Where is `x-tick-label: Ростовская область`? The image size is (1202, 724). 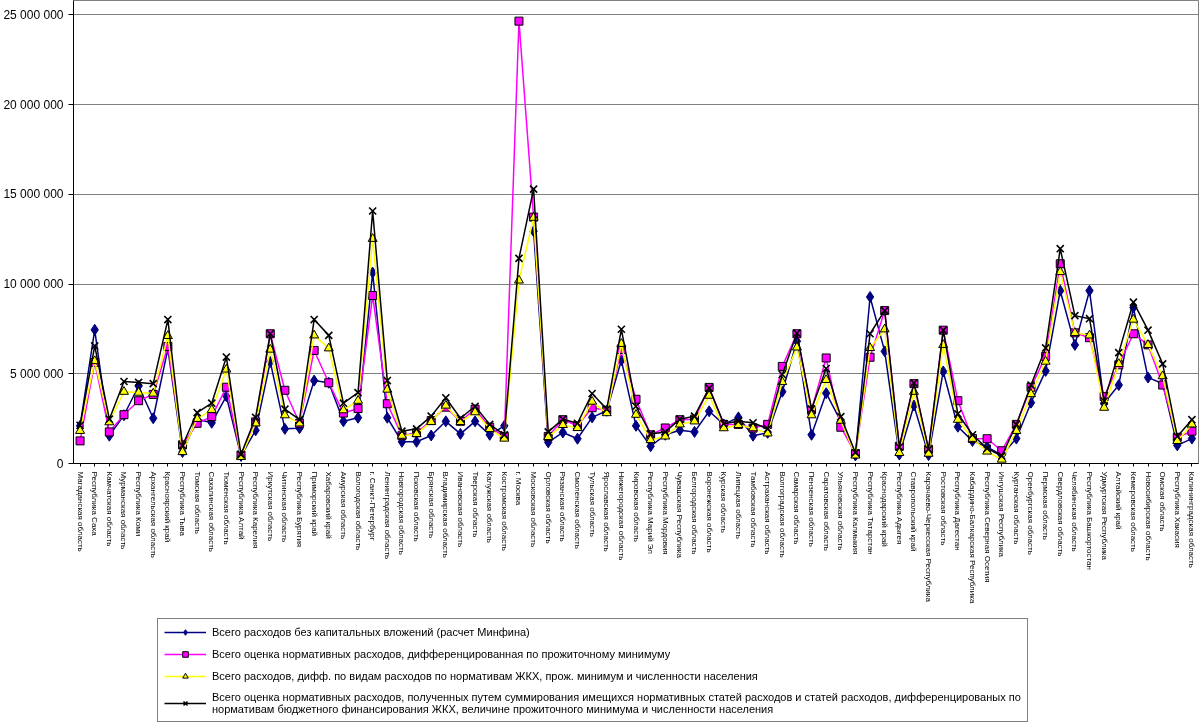
x-tick-label: Ростовская область is located at coordinates (943, 508).